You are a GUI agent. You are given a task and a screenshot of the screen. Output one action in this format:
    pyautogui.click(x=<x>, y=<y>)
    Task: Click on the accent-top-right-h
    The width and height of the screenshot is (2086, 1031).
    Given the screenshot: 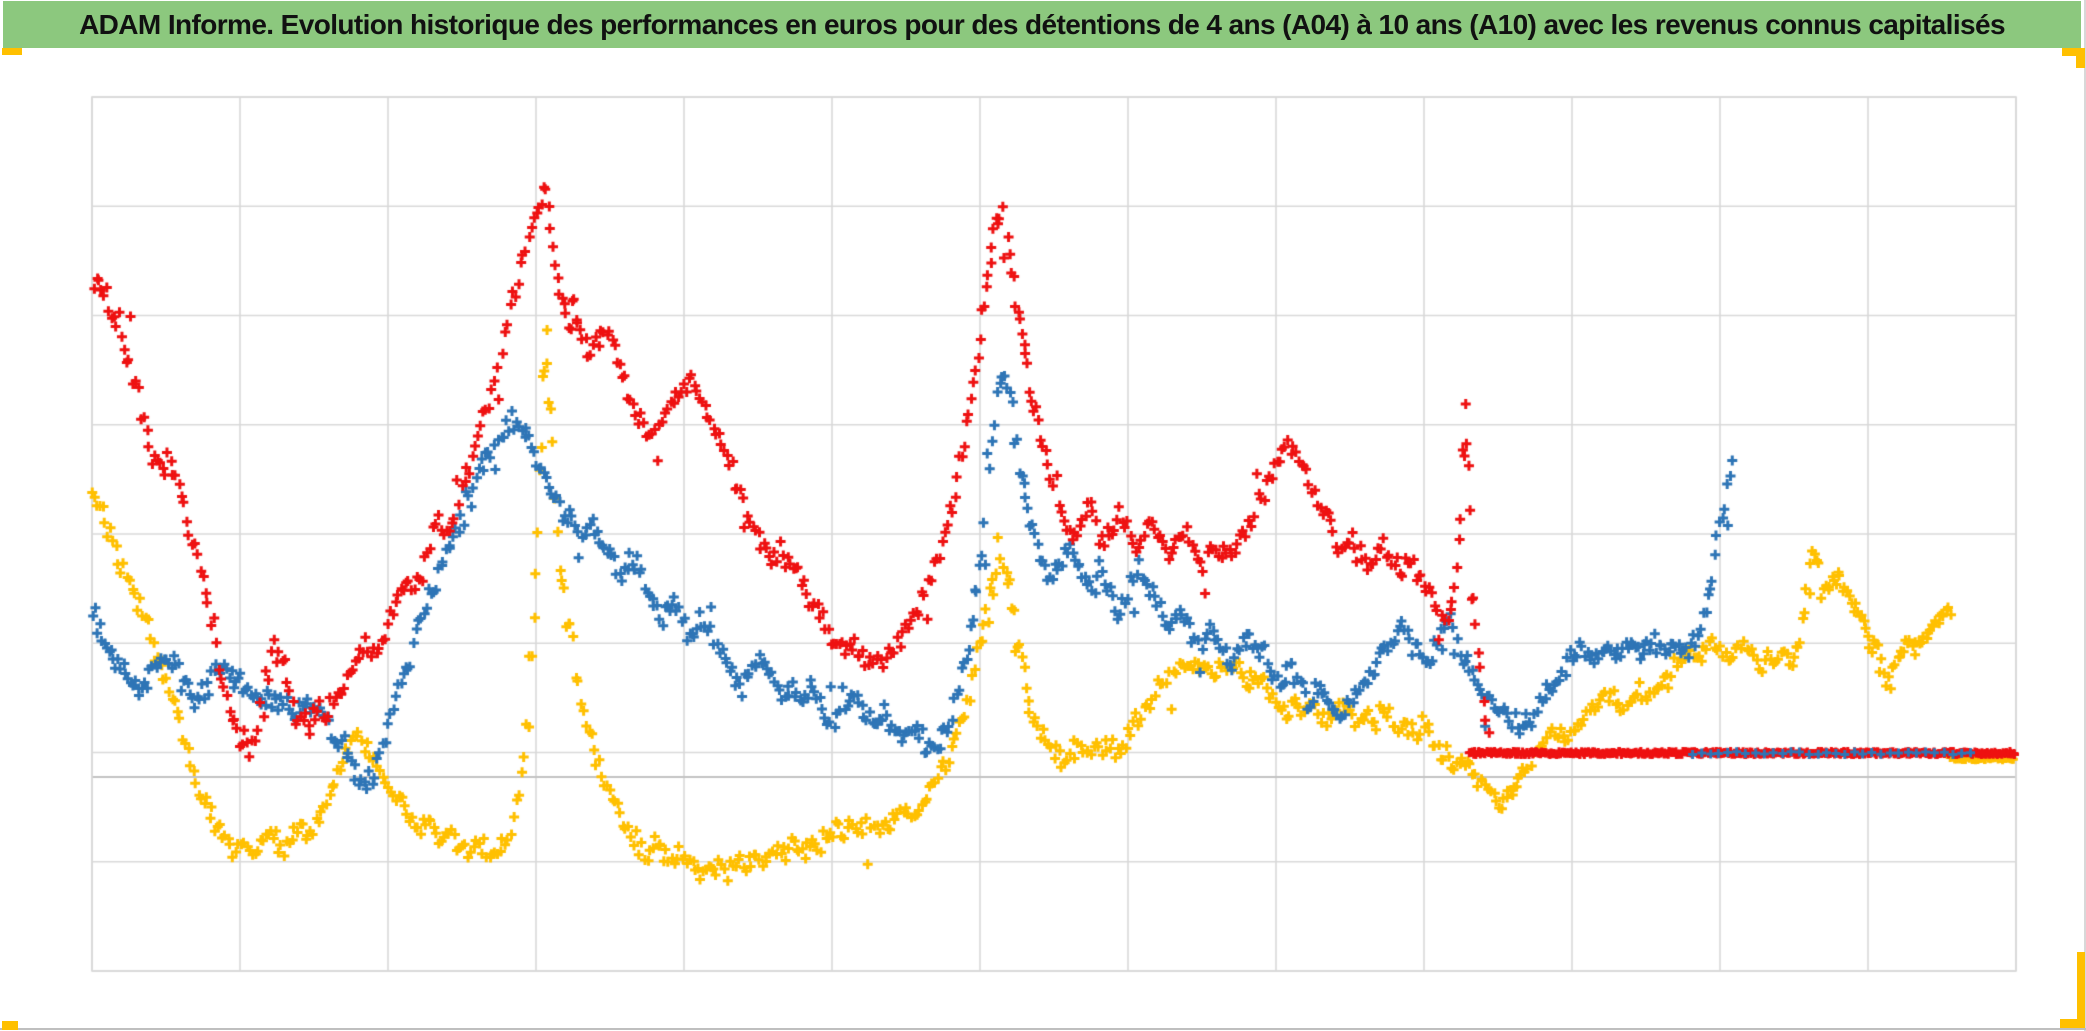 What is the action you would take?
    pyautogui.click(x=2073, y=52)
    